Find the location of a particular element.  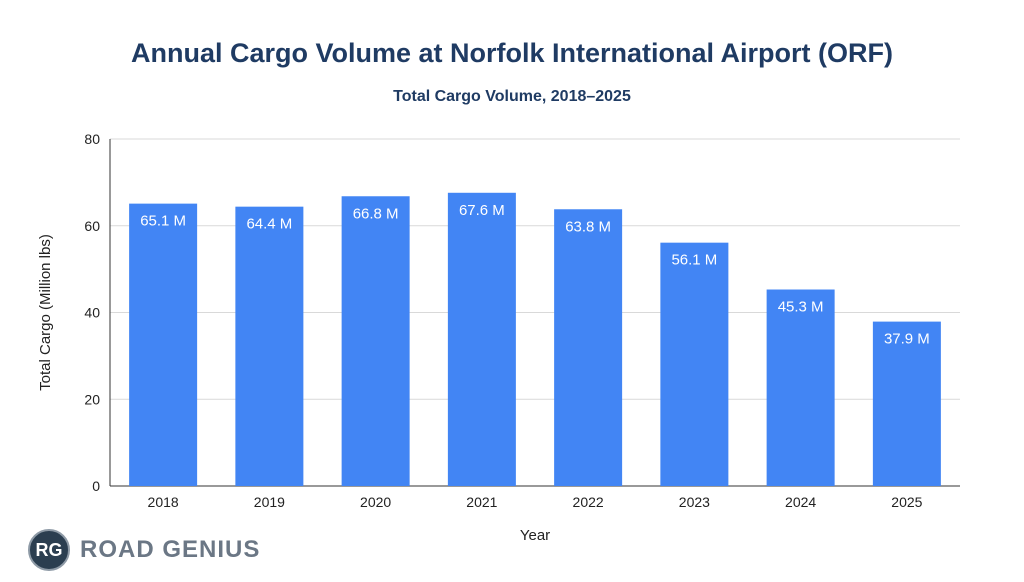

data-label-2023: 56.1 M is located at coordinates (694, 260).